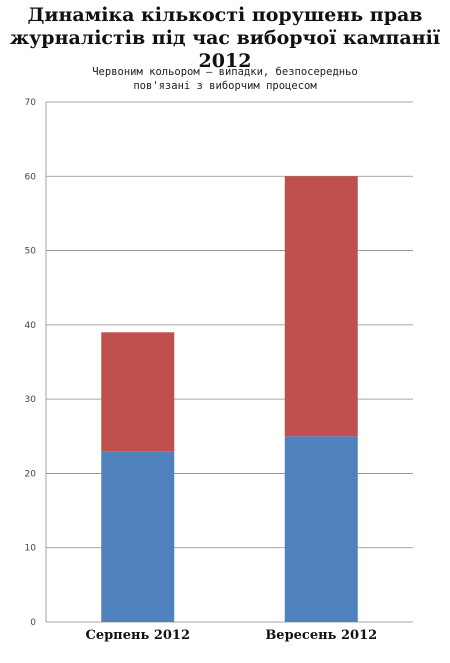 Image resolution: width=450 pixels, height=663 pixels. What do you see at coordinates (31, 177) in the screenshot?
I see `y-tick-label: 60` at bounding box center [31, 177].